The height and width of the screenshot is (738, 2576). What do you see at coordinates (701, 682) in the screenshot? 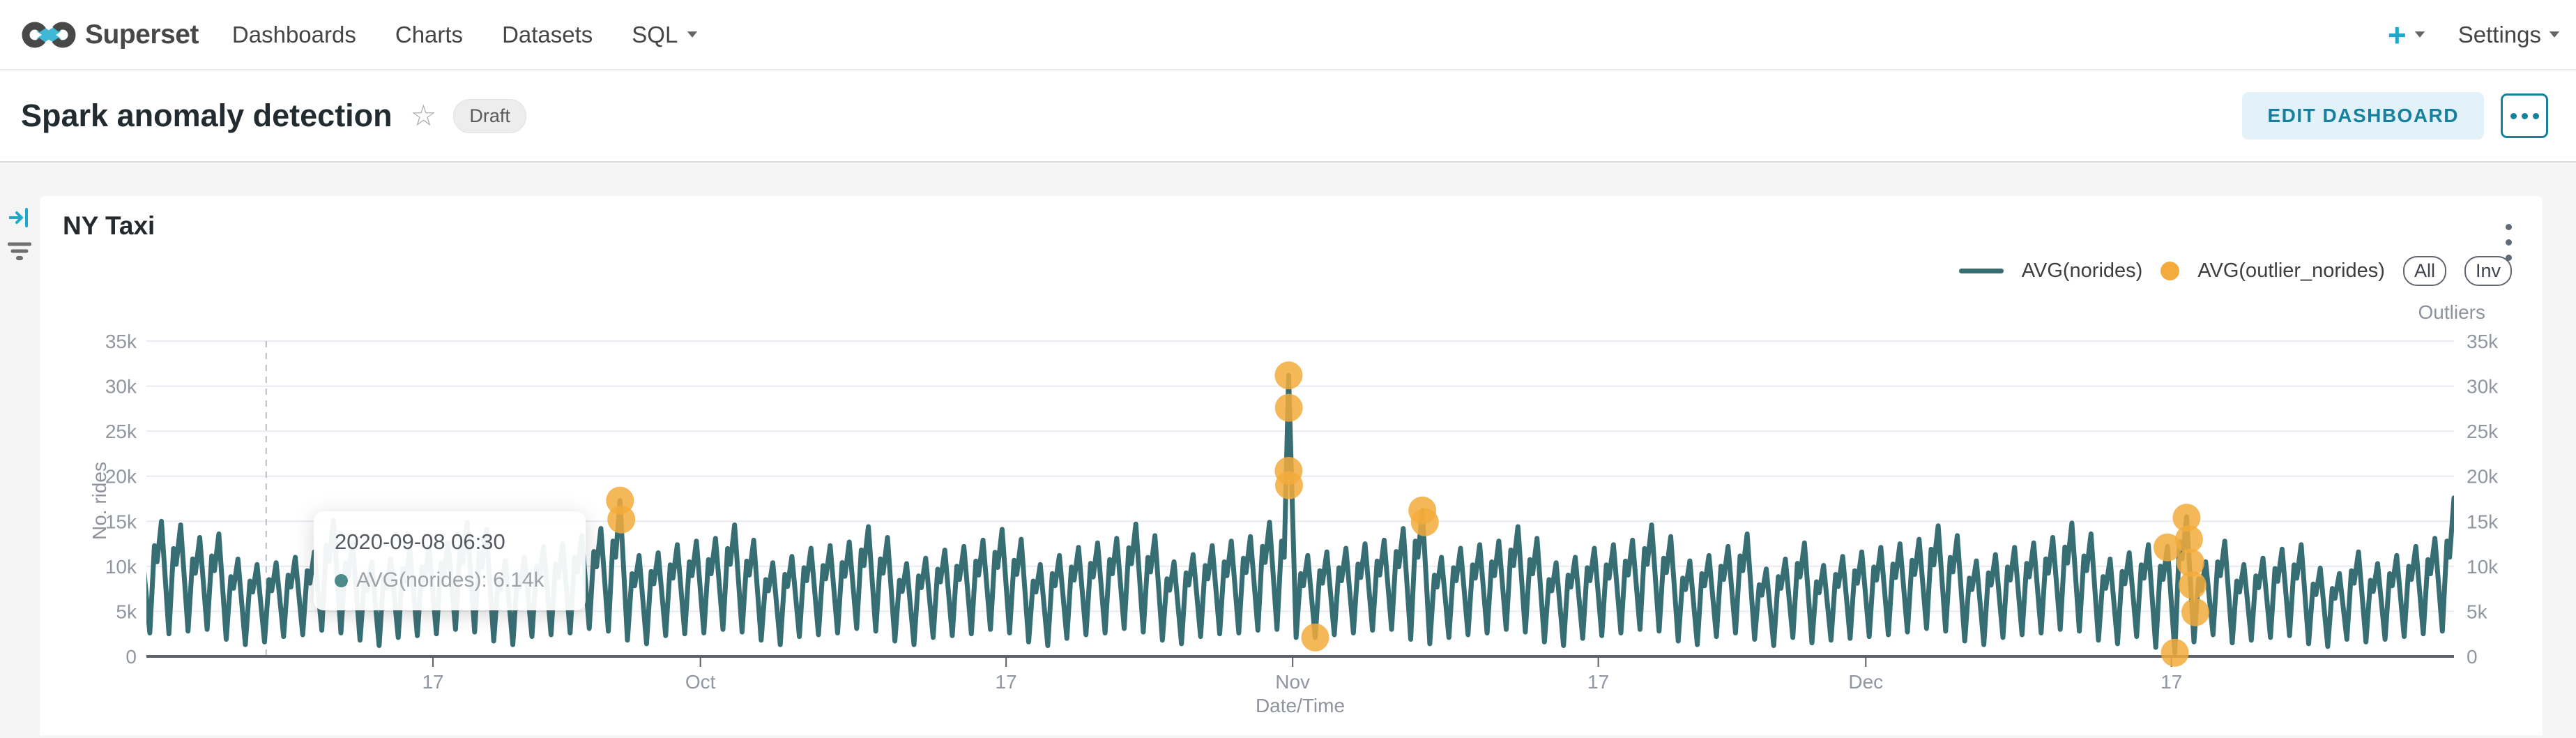
I see `x-axis-label: Oct` at bounding box center [701, 682].